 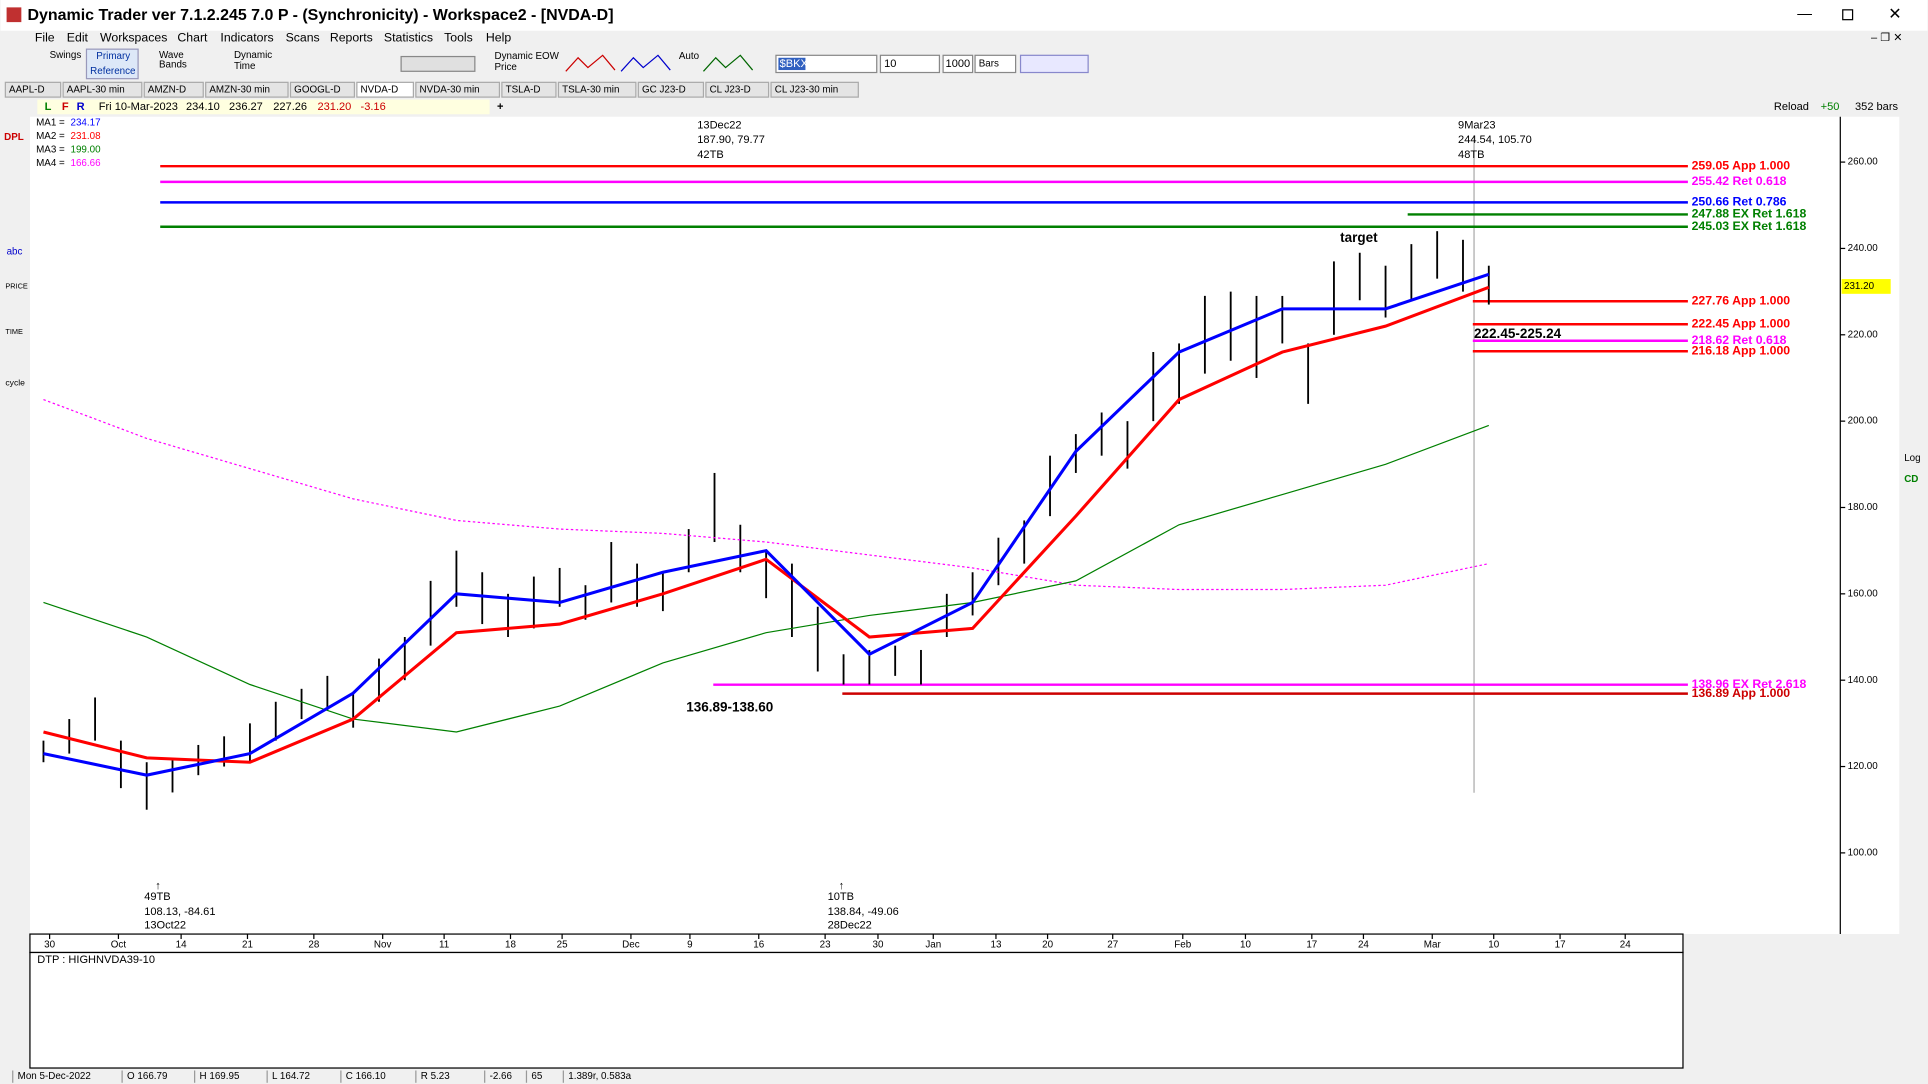 I want to click on tool-swings: Swings, so click(x=66, y=55).